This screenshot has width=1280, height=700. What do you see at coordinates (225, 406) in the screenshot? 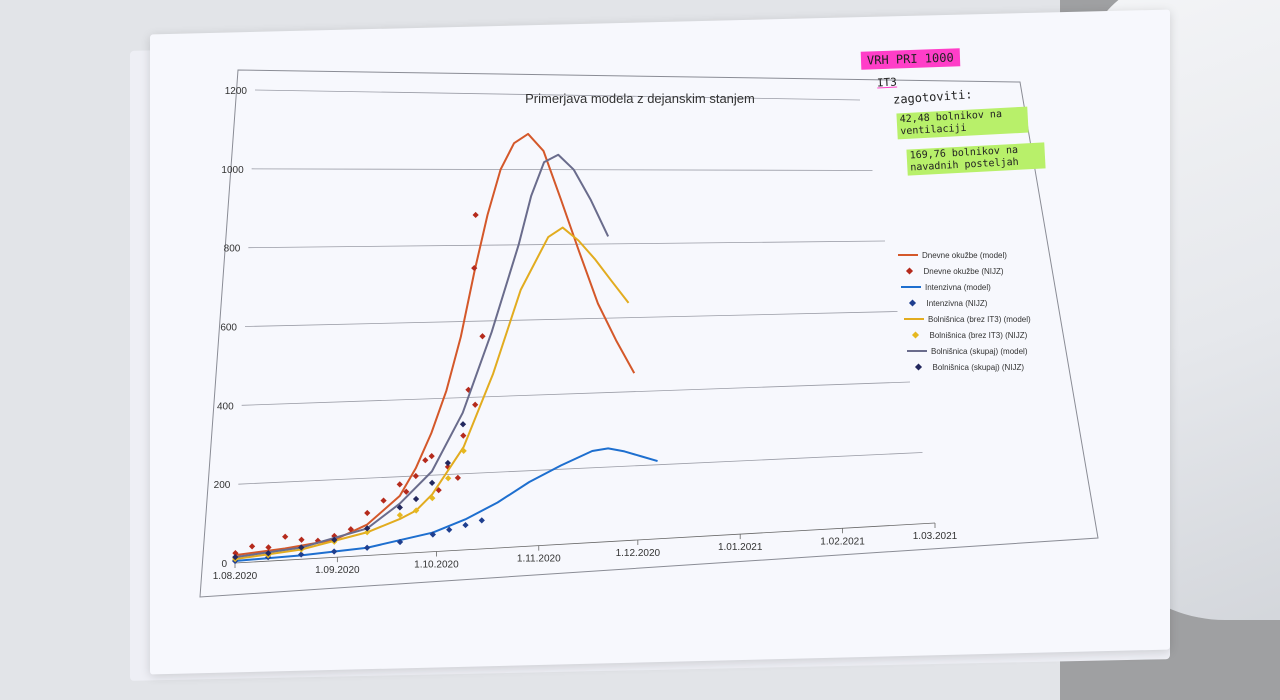
I see `y-tick-label: 400` at bounding box center [225, 406].